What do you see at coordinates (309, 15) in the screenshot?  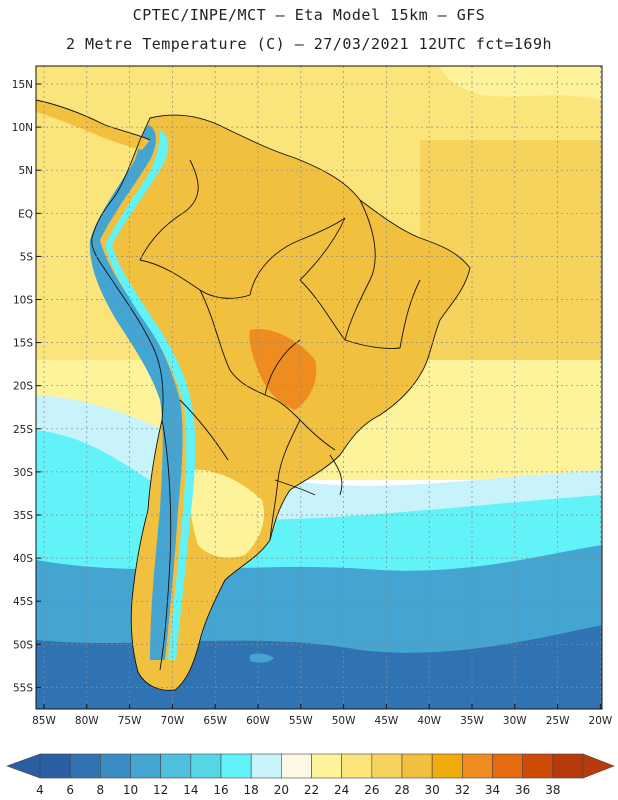 I see `map-title-line-1: CPTEC/INPE/MCT – Eta Model 15km – GFS` at bounding box center [309, 15].